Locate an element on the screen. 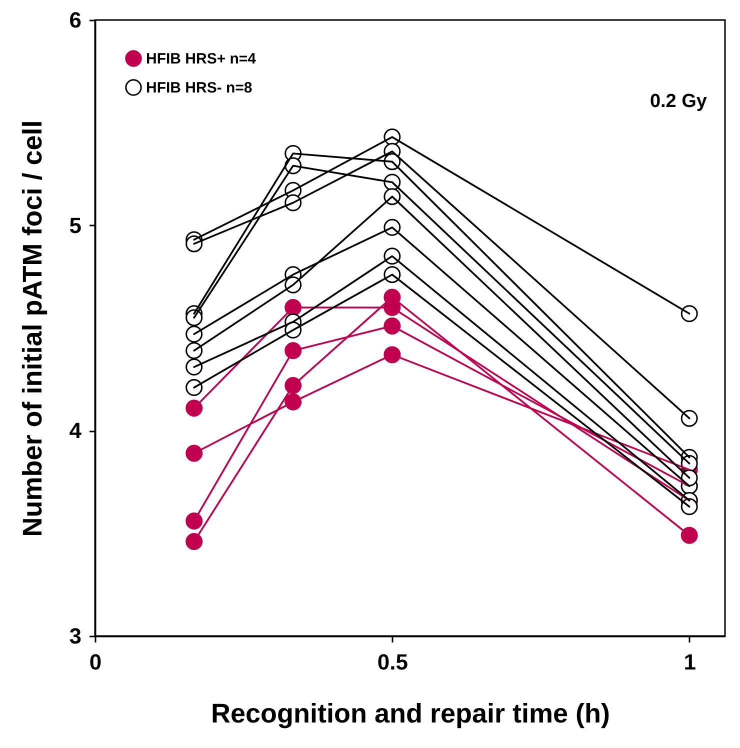 This screenshot has width=740, height=748. x-tick-label: 0.5 is located at coordinates (392, 662).